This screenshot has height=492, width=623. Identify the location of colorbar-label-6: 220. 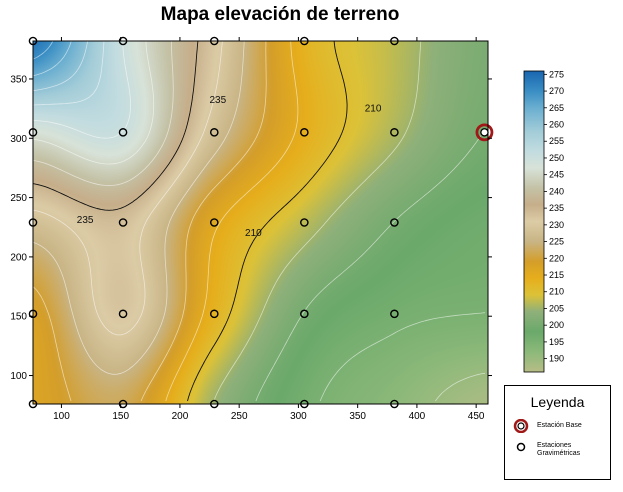
(556, 258).